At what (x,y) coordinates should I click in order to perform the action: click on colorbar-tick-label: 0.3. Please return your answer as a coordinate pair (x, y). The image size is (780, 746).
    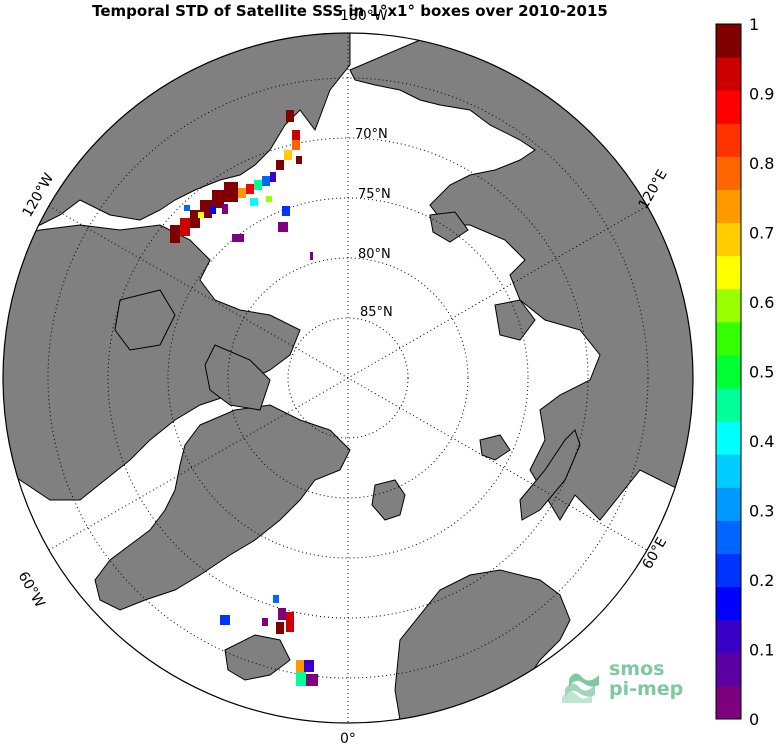
    Looking at the image, I should click on (761, 511).